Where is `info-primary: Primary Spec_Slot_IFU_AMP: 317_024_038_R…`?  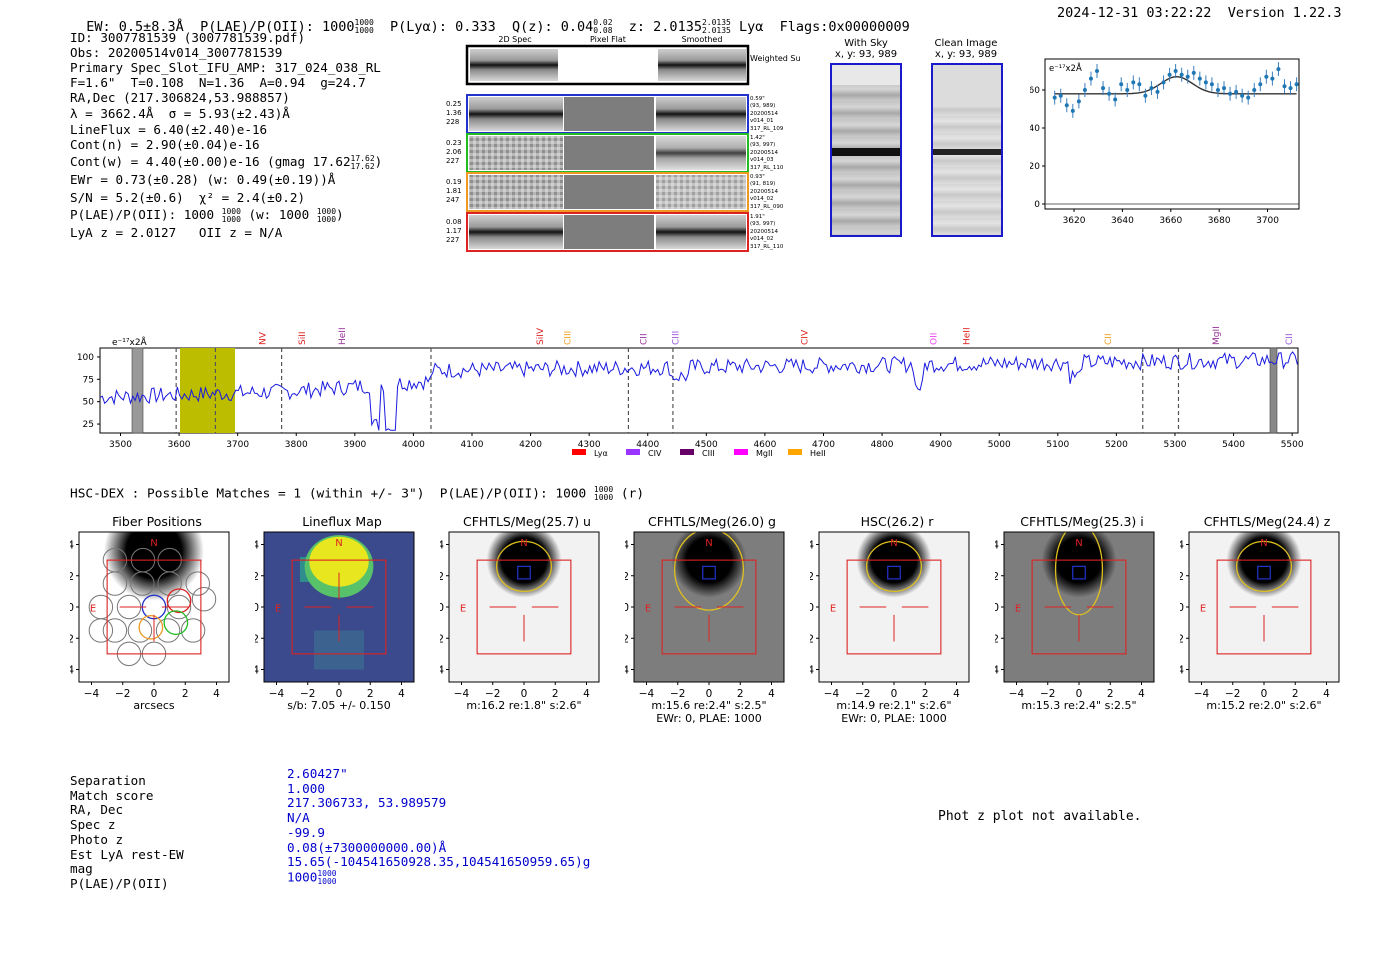 info-primary: Primary Spec_Slot_IFU_AMP: 317_024_038_R… is located at coordinates (225, 67).